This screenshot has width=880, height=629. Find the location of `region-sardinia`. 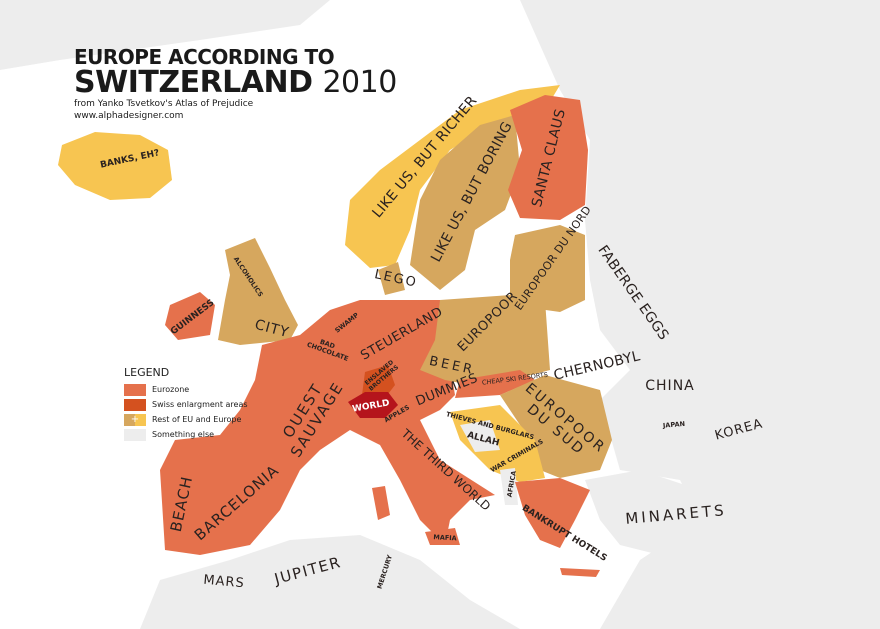

region-sardinia is located at coordinates (381, 503).